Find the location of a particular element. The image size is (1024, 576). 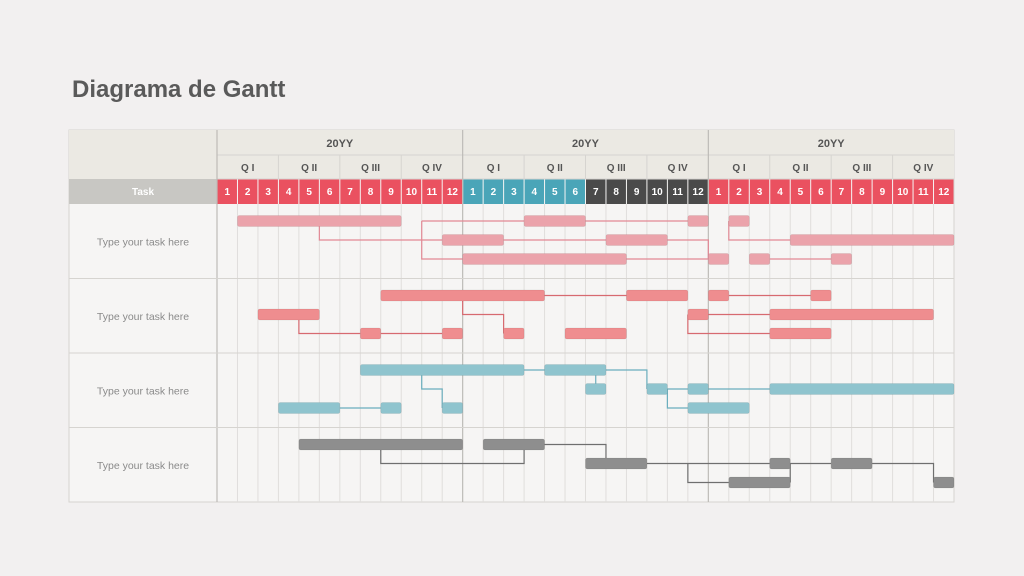

month-label: 8 is located at coordinates (862, 192).